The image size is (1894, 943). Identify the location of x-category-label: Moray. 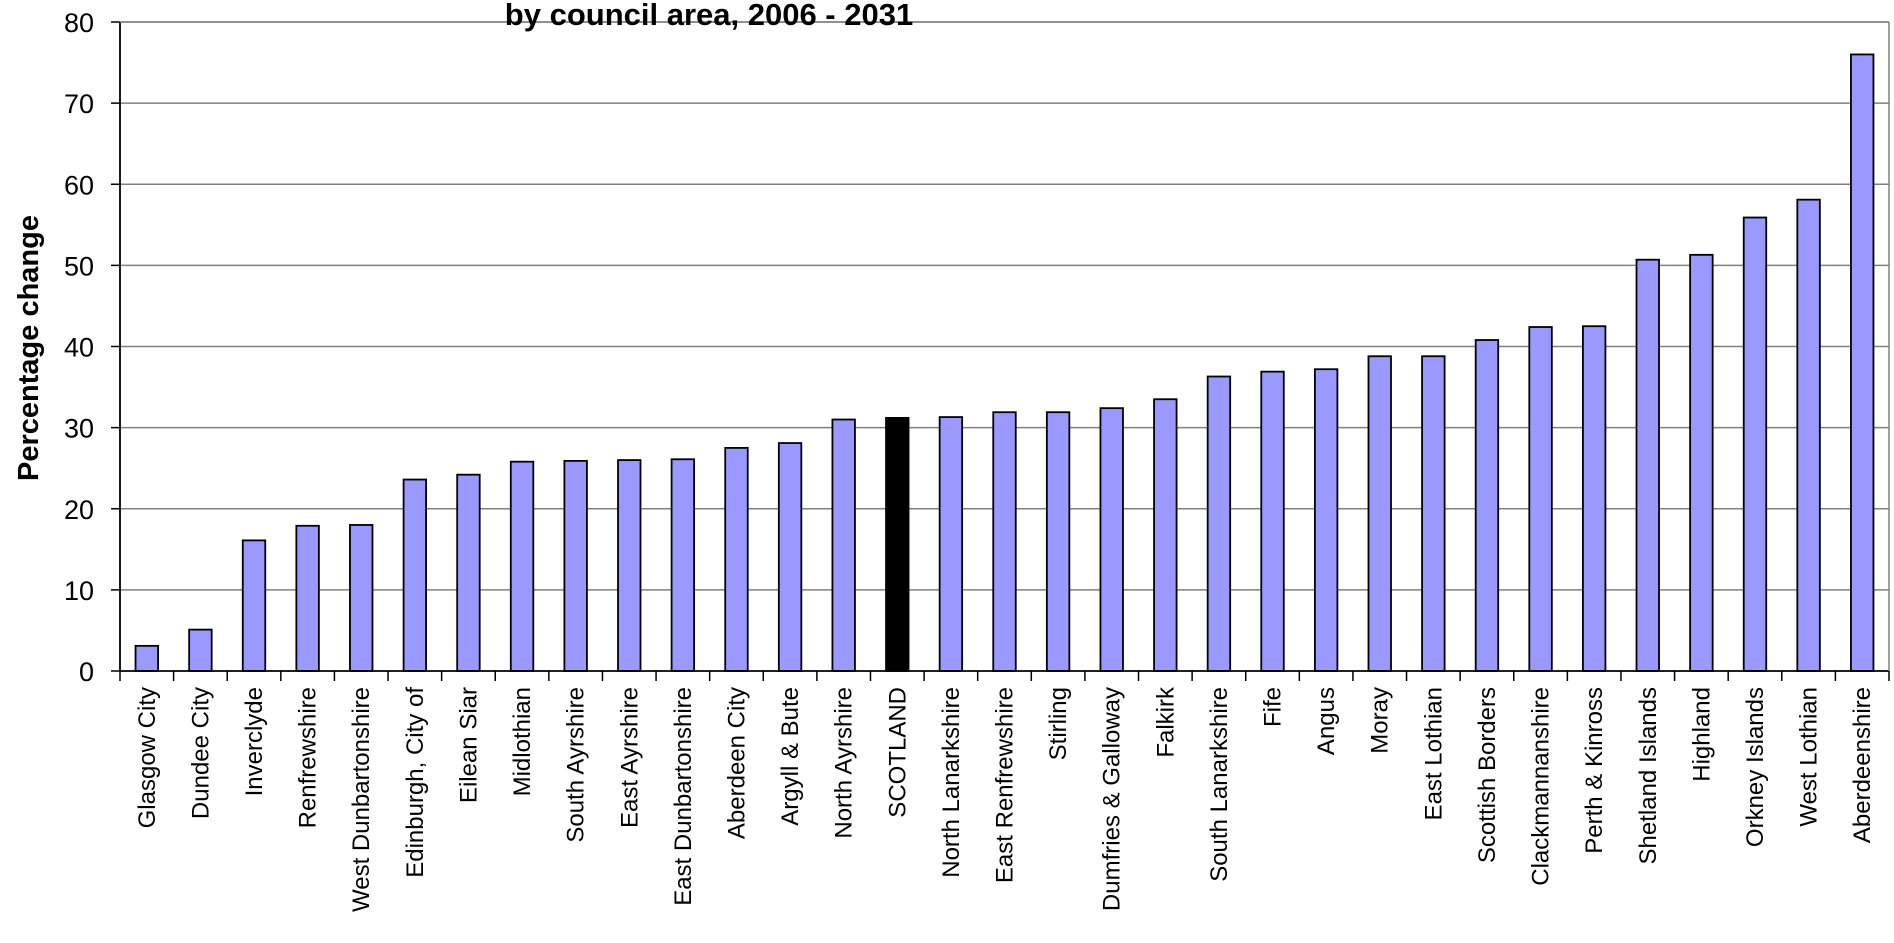
(1380, 720).